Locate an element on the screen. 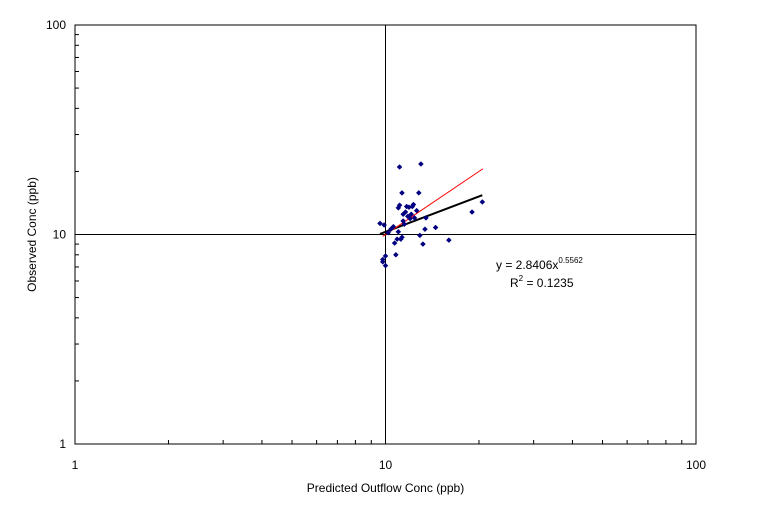  r-squared: R2 = 0.1235 is located at coordinates (542, 282).